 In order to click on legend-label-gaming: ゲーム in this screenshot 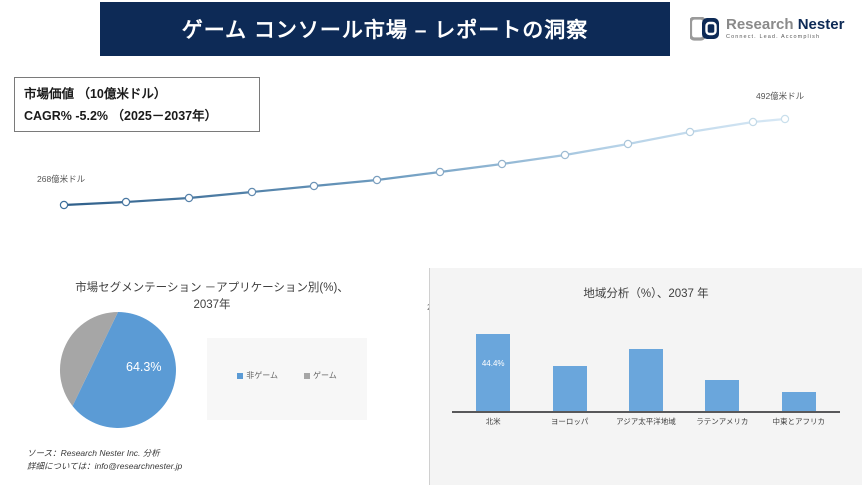, I will do `click(325, 375)`.